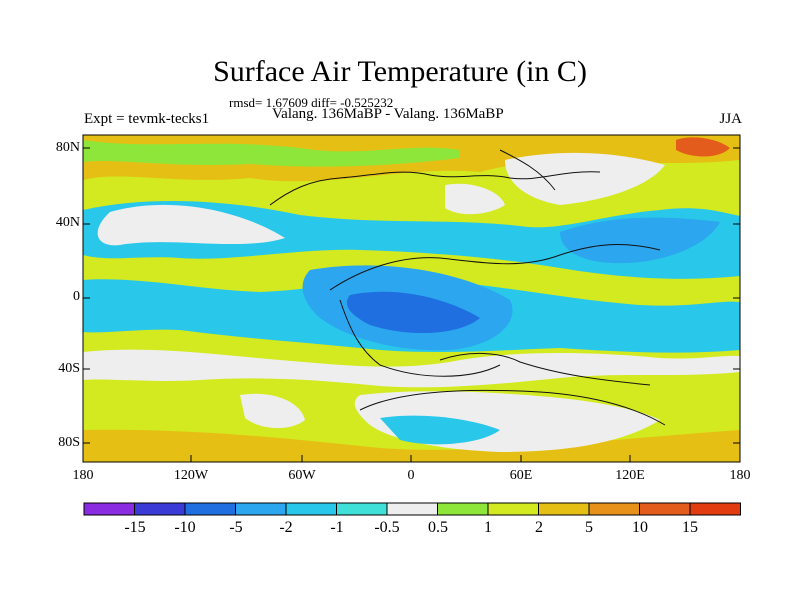 The height and width of the screenshot is (600, 800). What do you see at coordinates (495, 267) in the screenshot?
I see `coastline-tethys` at bounding box center [495, 267].